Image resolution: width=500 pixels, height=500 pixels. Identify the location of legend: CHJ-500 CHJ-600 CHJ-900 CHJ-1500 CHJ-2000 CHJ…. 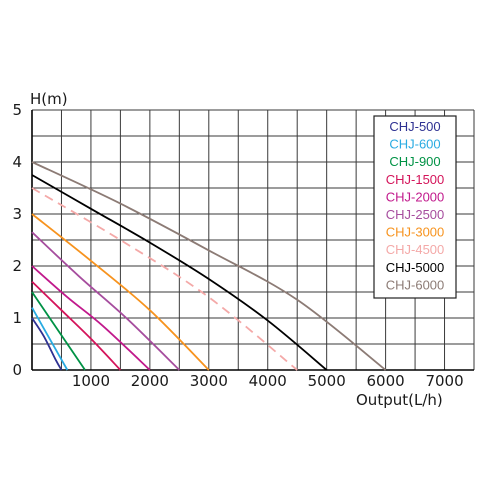
(415, 207).